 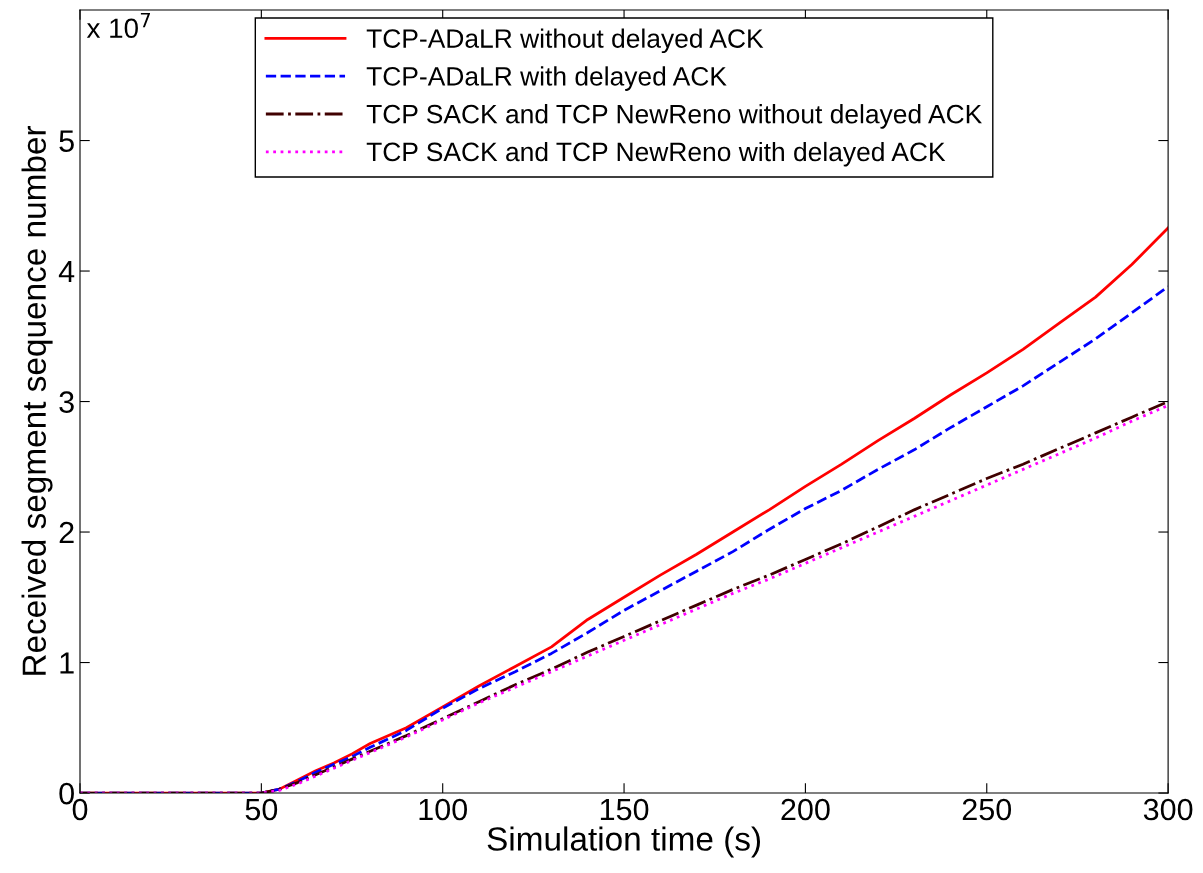 I want to click on x-tick-label: 200, so click(x=805, y=809).